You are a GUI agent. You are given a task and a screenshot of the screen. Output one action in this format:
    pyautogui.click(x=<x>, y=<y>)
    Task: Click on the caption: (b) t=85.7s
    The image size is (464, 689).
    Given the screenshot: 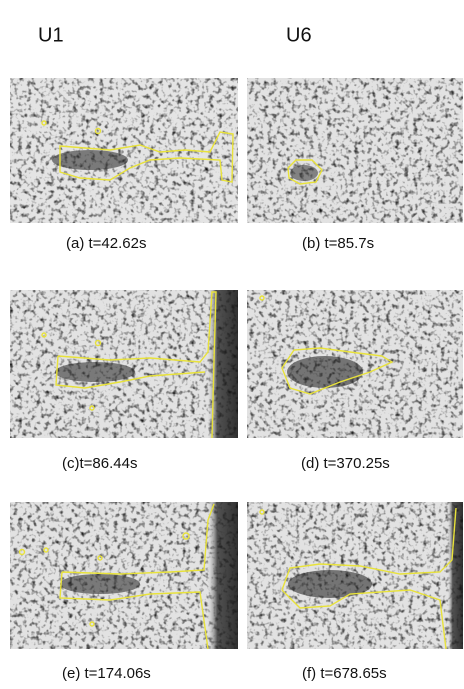 What is the action you would take?
    pyautogui.click(x=338, y=243)
    